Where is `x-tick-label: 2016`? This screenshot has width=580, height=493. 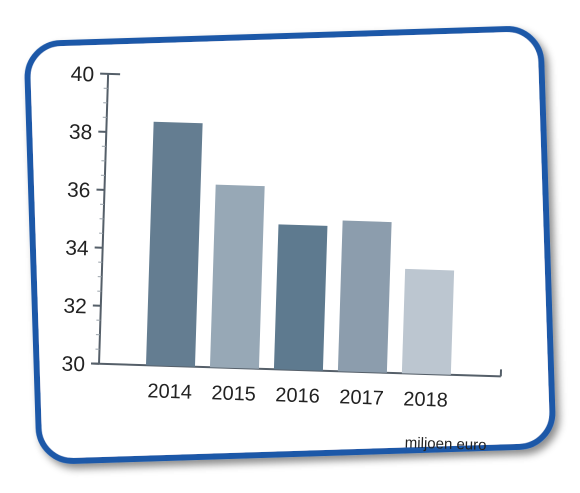 x-tick-label: 2016 is located at coordinates (297, 395).